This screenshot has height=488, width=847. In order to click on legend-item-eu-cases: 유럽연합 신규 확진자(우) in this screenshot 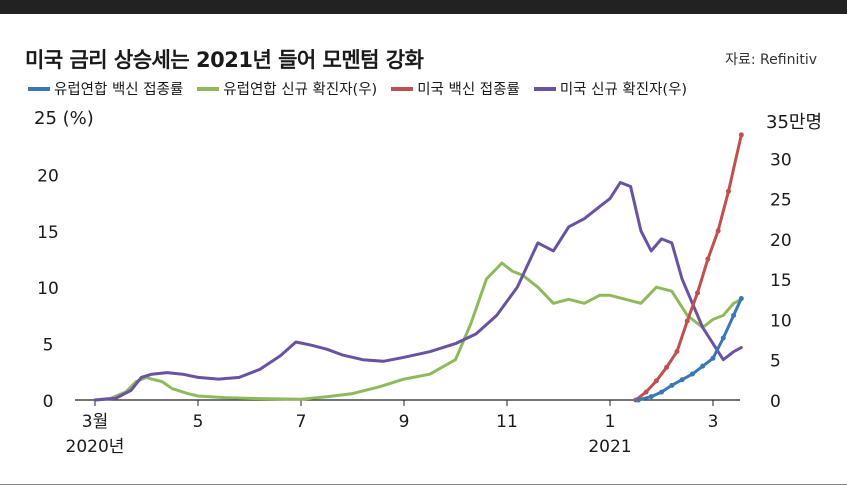, I will do `click(287, 88)`.